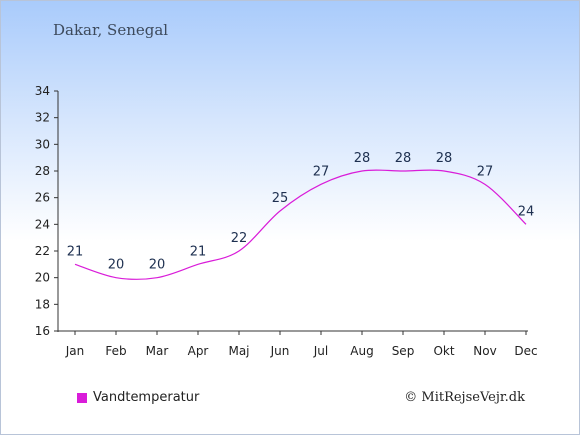  I want to click on x-tick-label: Dec, so click(525, 351).